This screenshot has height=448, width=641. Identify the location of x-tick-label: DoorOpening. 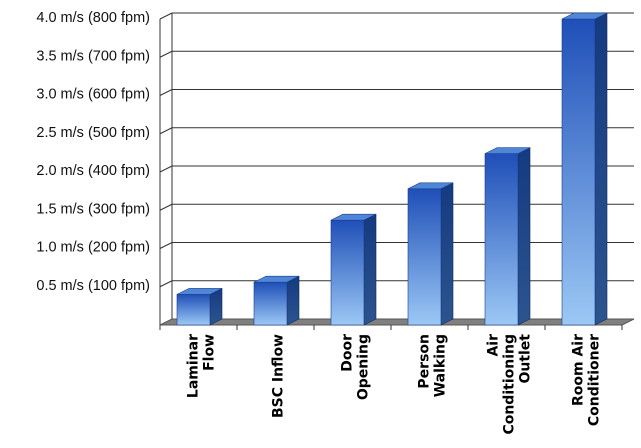
(356, 367).